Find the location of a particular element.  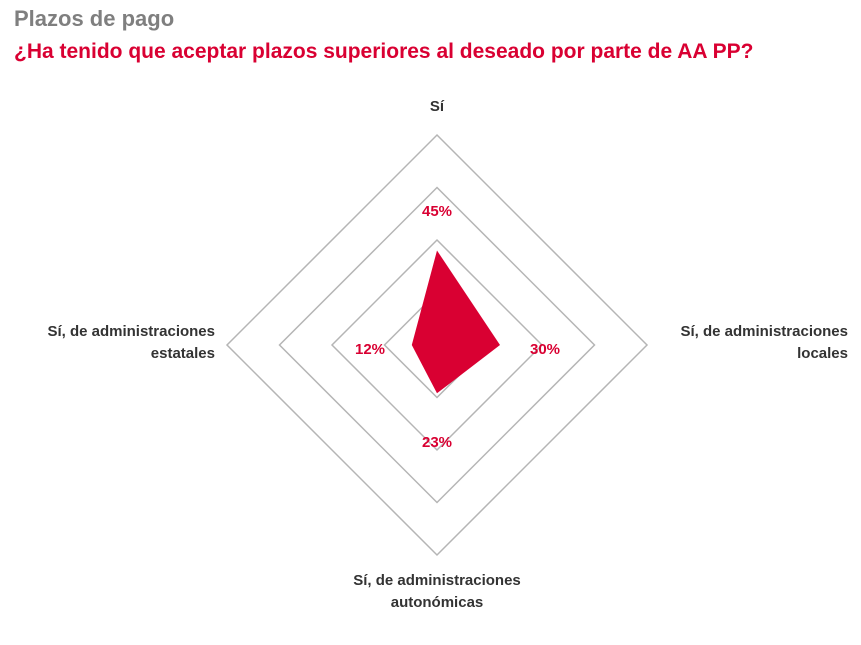

axis-label-3: Sí, de administraciones autonómicas is located at coordinates (437, 591).